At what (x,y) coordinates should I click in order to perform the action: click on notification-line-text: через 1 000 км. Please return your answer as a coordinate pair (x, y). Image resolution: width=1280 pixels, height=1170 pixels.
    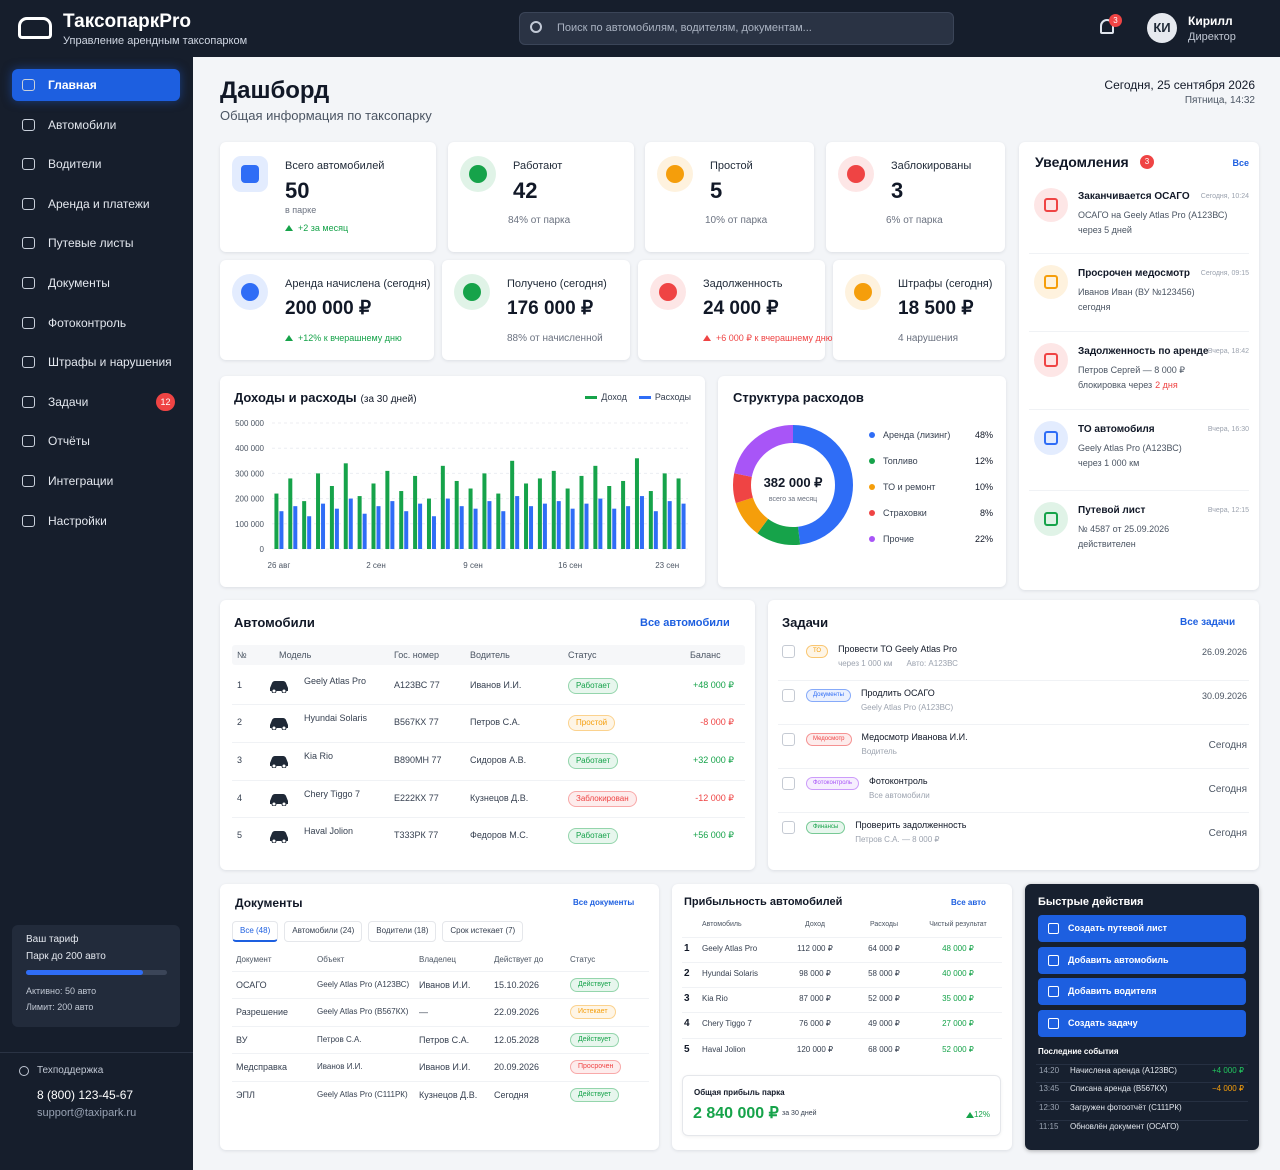
    Looking at the image, I should click on (1109, 463).